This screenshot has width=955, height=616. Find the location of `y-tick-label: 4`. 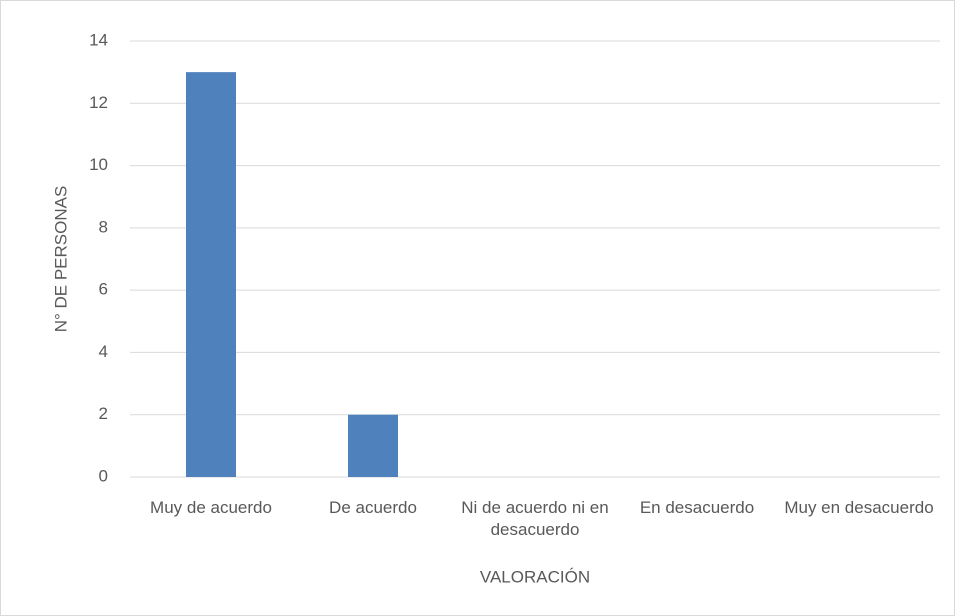

y-tick-label: 4 is located at coordinates (103, 351).